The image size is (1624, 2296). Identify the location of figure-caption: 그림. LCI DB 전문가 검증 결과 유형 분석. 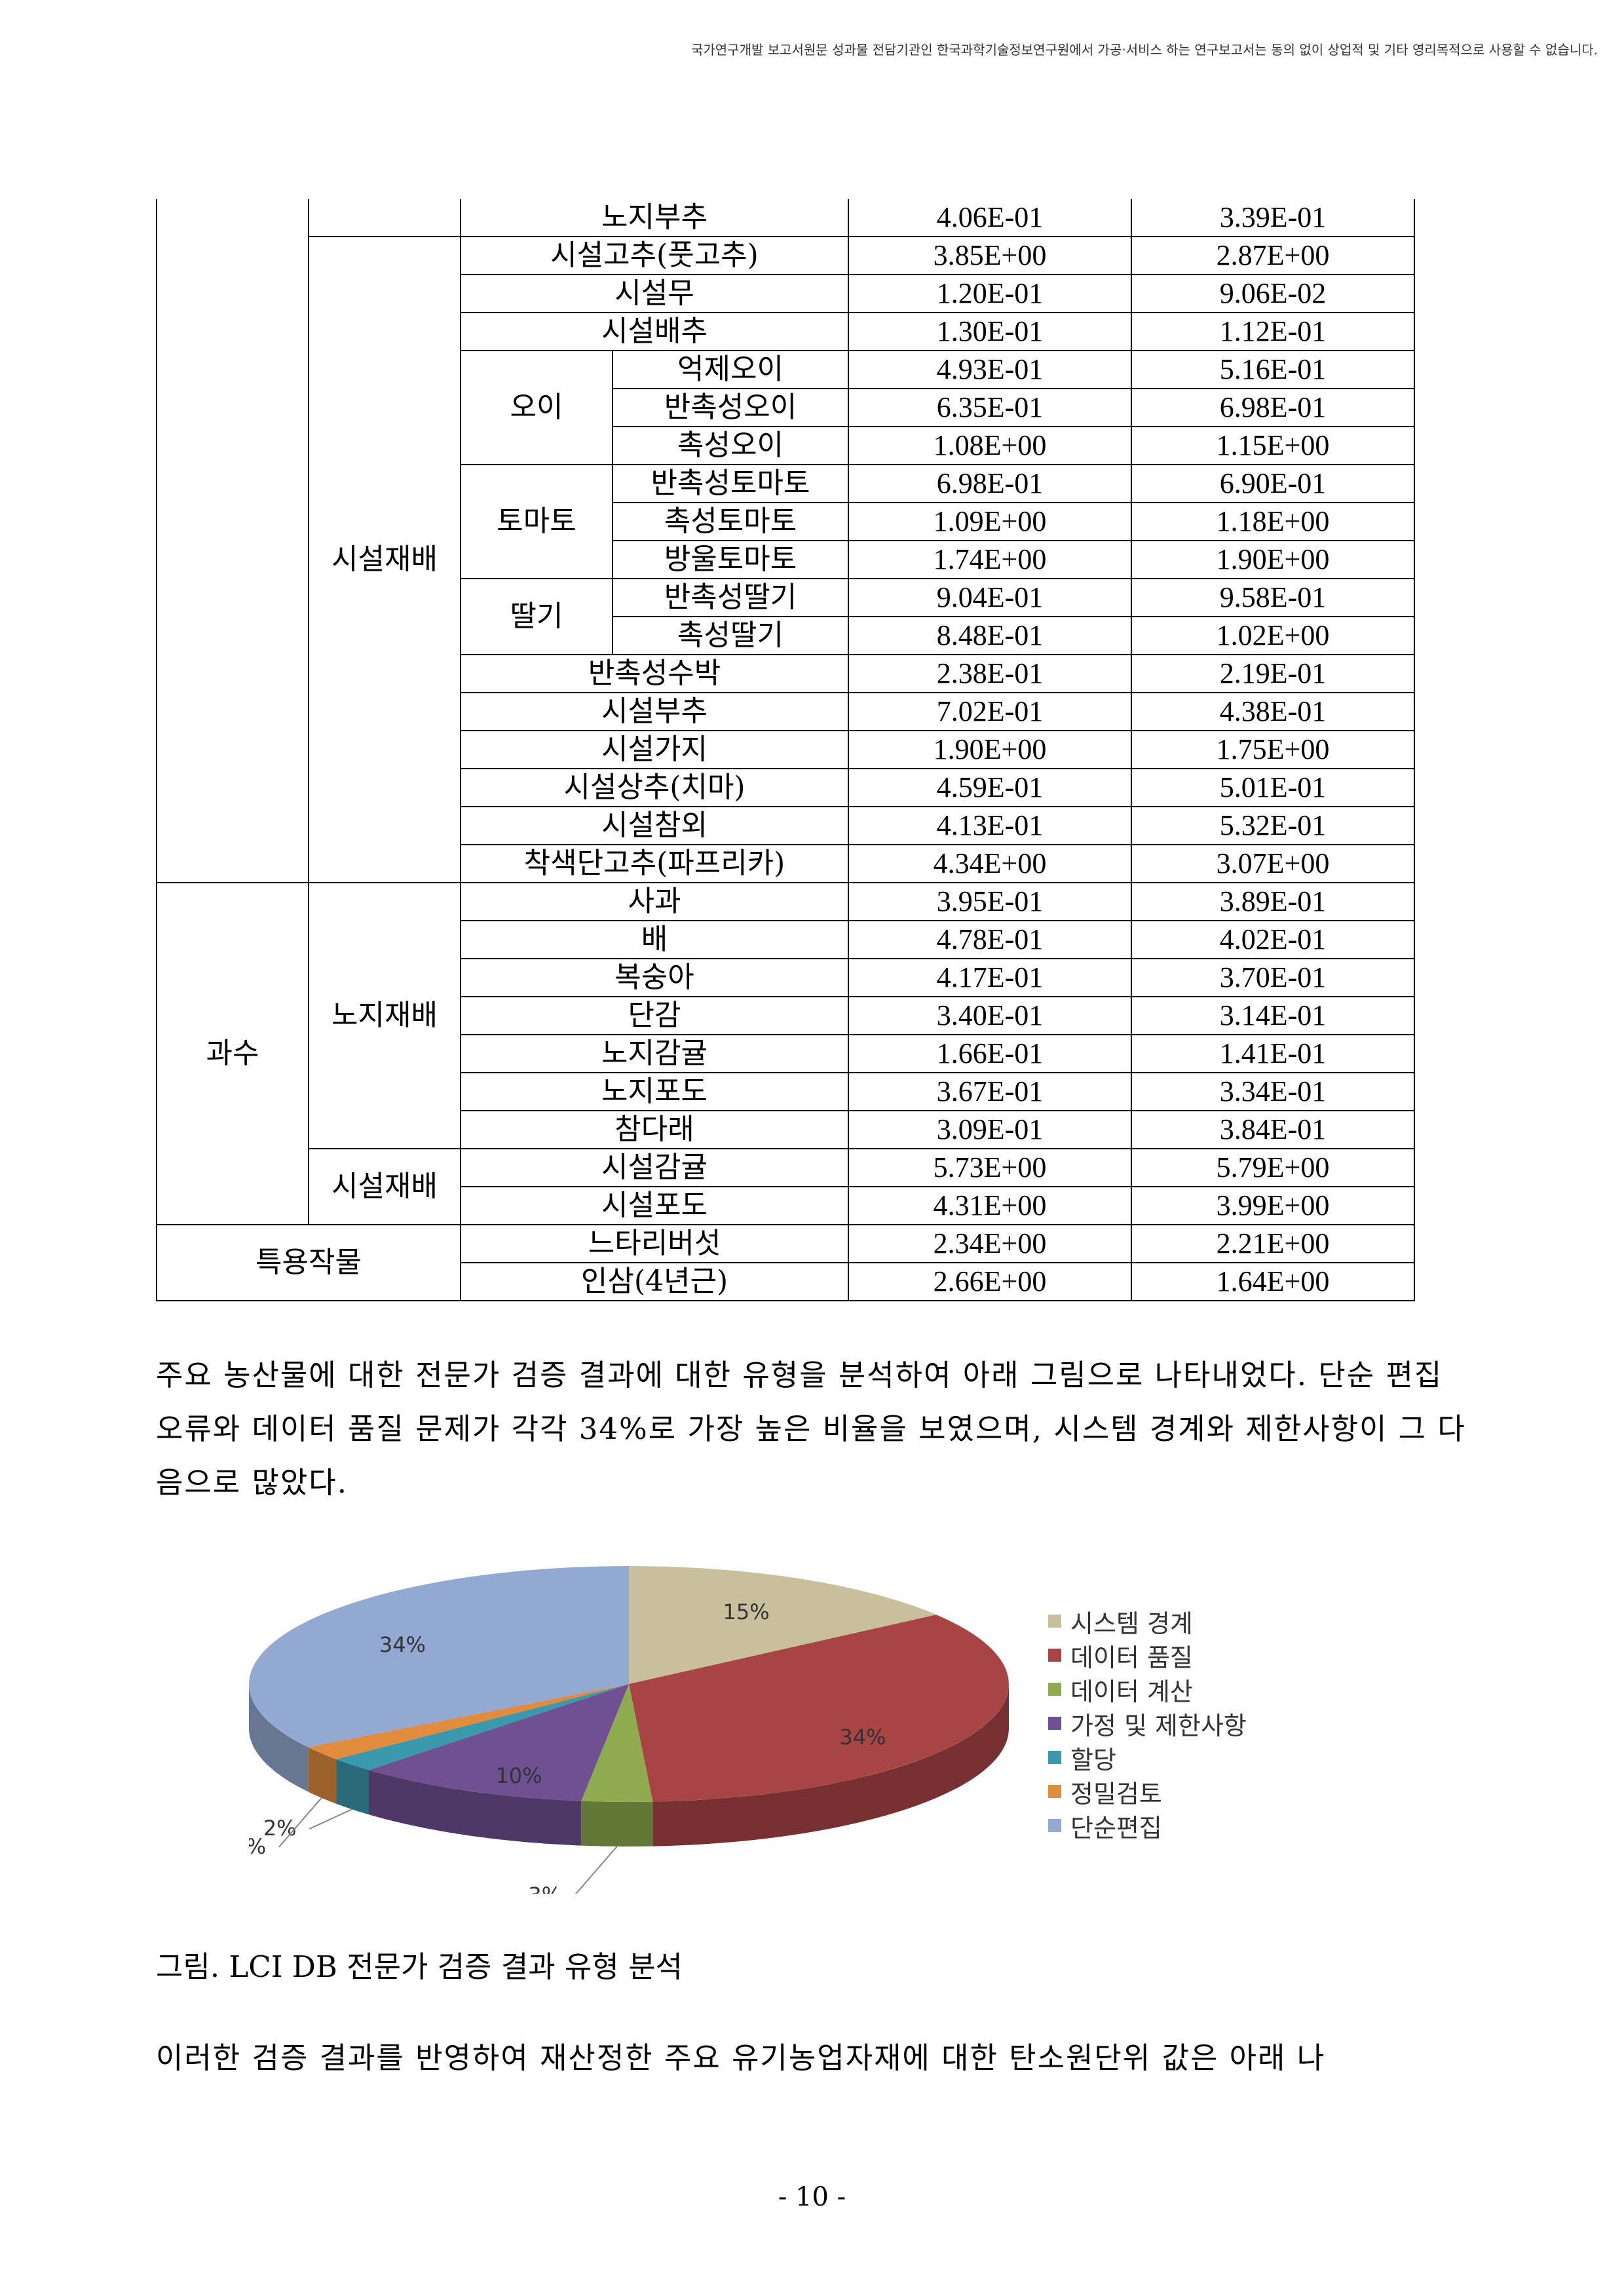
(419, 1966).